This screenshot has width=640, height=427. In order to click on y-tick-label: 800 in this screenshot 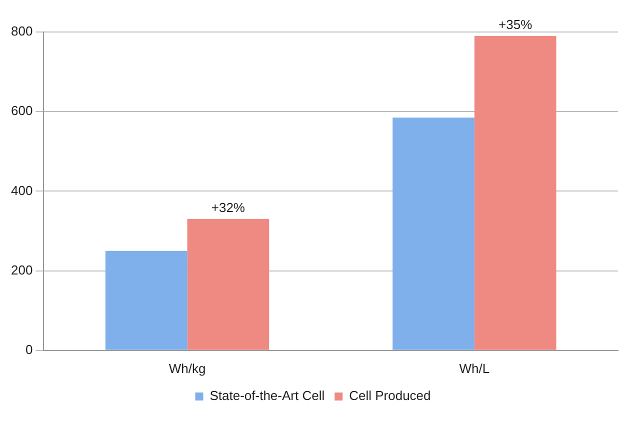, I will do `click(21, 31)`.